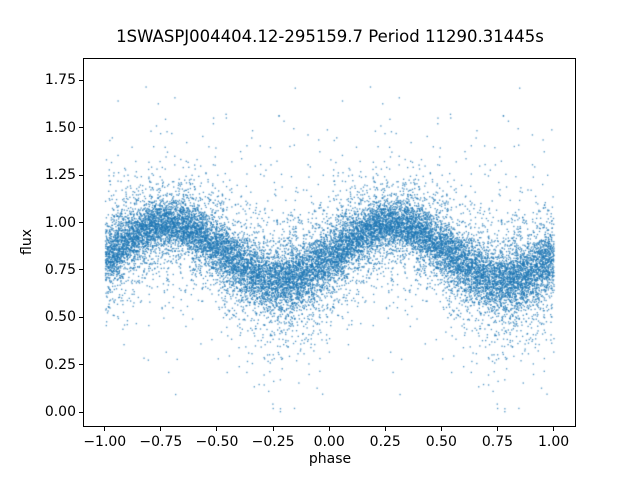 This screenshot has height=480, width=640. Describe the element at coordinates (497, 442) in the screenshot. I see `x-tick-label: 0.75` at that location.